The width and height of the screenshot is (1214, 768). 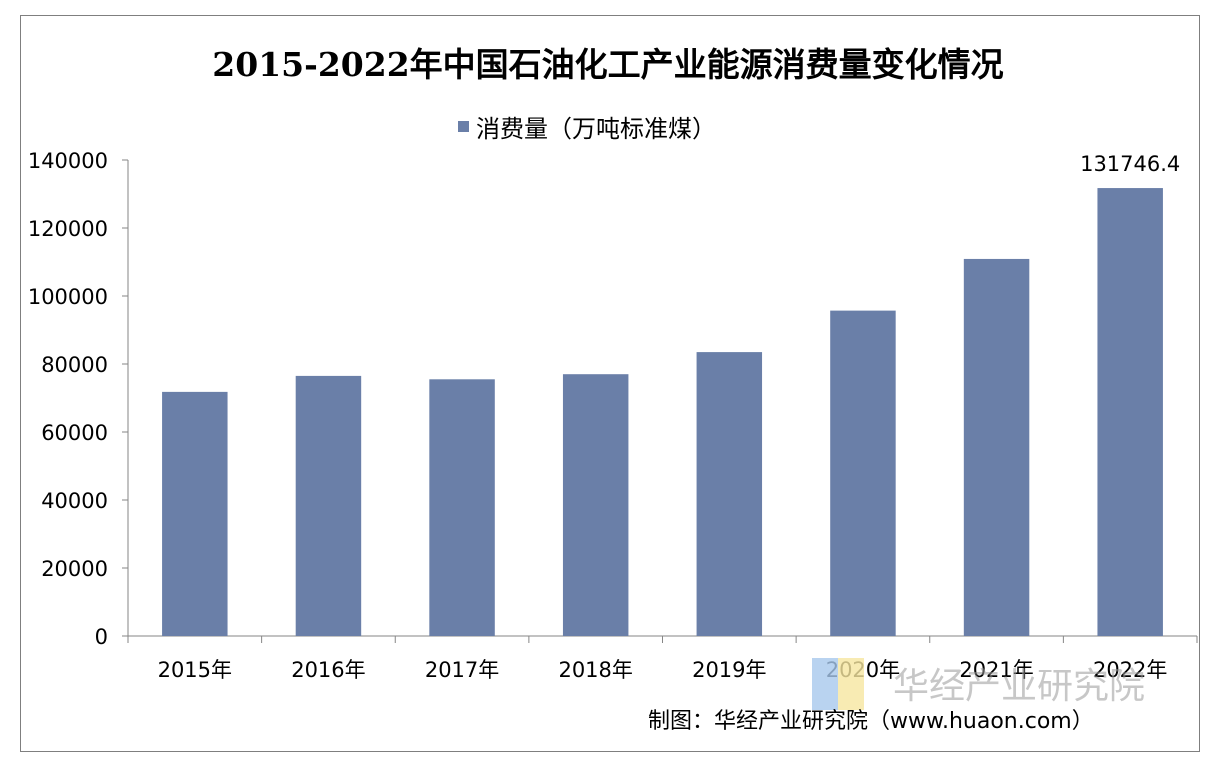 I want to click on y-tick-label: 0, so click(x=101, y=637).